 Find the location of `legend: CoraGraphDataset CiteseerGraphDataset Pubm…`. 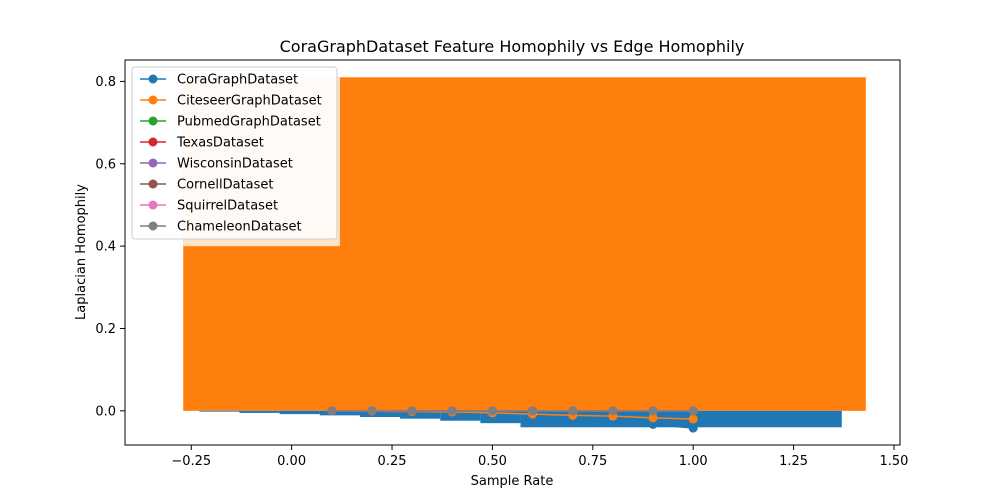

legend: CoraGraphDataset CiteseerGraphDataset Pubm… is located at coordinates (234, 153).